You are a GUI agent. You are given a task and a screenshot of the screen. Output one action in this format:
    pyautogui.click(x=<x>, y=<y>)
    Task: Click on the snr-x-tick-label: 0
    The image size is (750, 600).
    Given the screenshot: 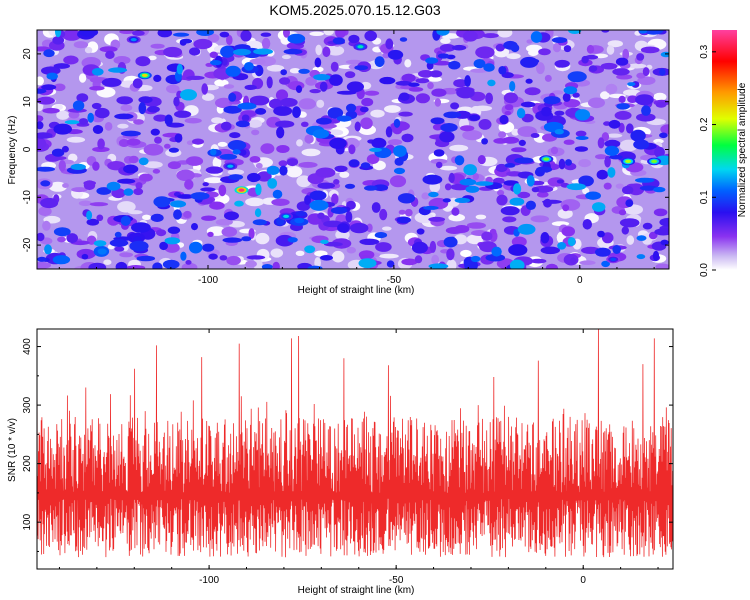 What is the action you would take?
    pyautogui.click(x=583, y=580)
    